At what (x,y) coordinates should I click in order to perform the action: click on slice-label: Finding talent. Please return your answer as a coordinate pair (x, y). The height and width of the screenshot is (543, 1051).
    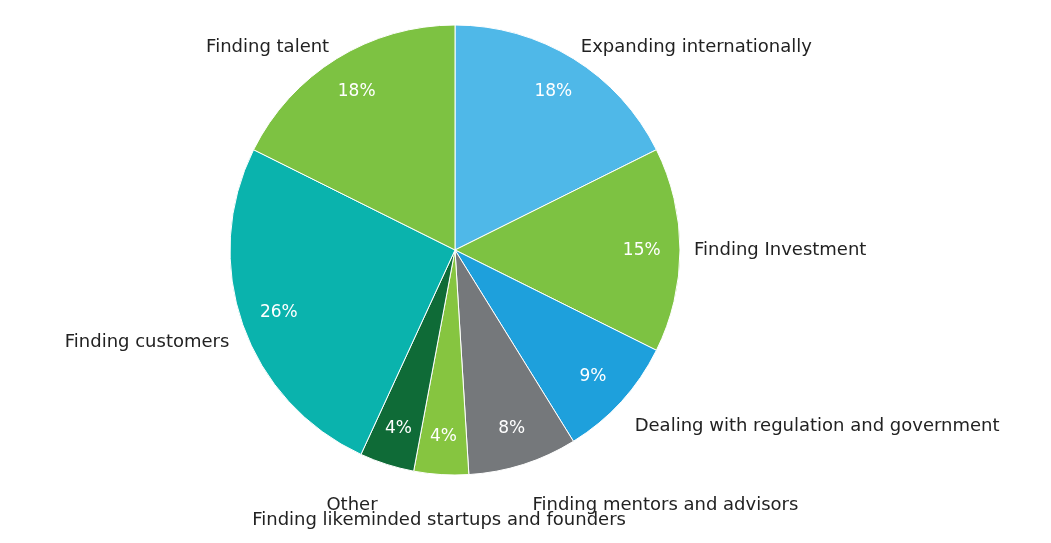
    Looking at the image, I should click on (268, 45).